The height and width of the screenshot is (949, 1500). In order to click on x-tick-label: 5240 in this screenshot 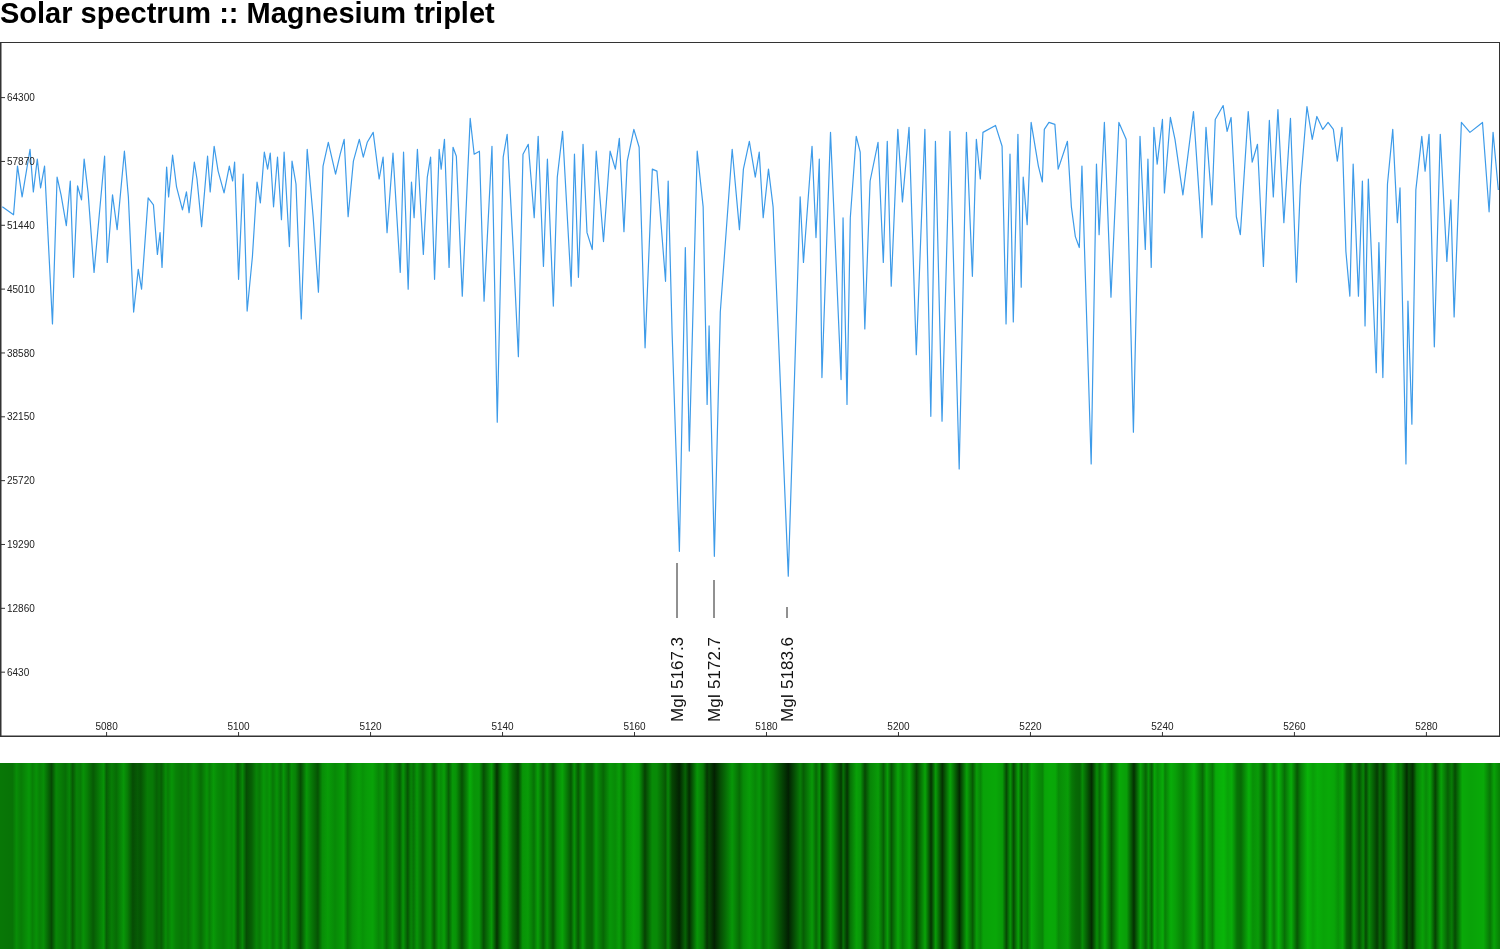, I will do `click(1162, 726)`.